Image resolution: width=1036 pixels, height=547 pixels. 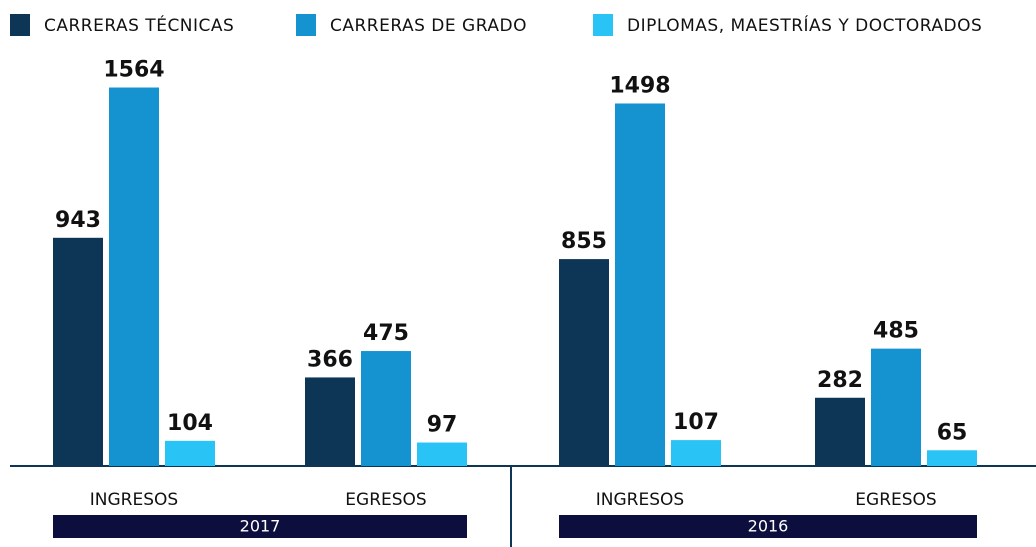 I want to click on data-label: 107, so click(x=696, y=422).